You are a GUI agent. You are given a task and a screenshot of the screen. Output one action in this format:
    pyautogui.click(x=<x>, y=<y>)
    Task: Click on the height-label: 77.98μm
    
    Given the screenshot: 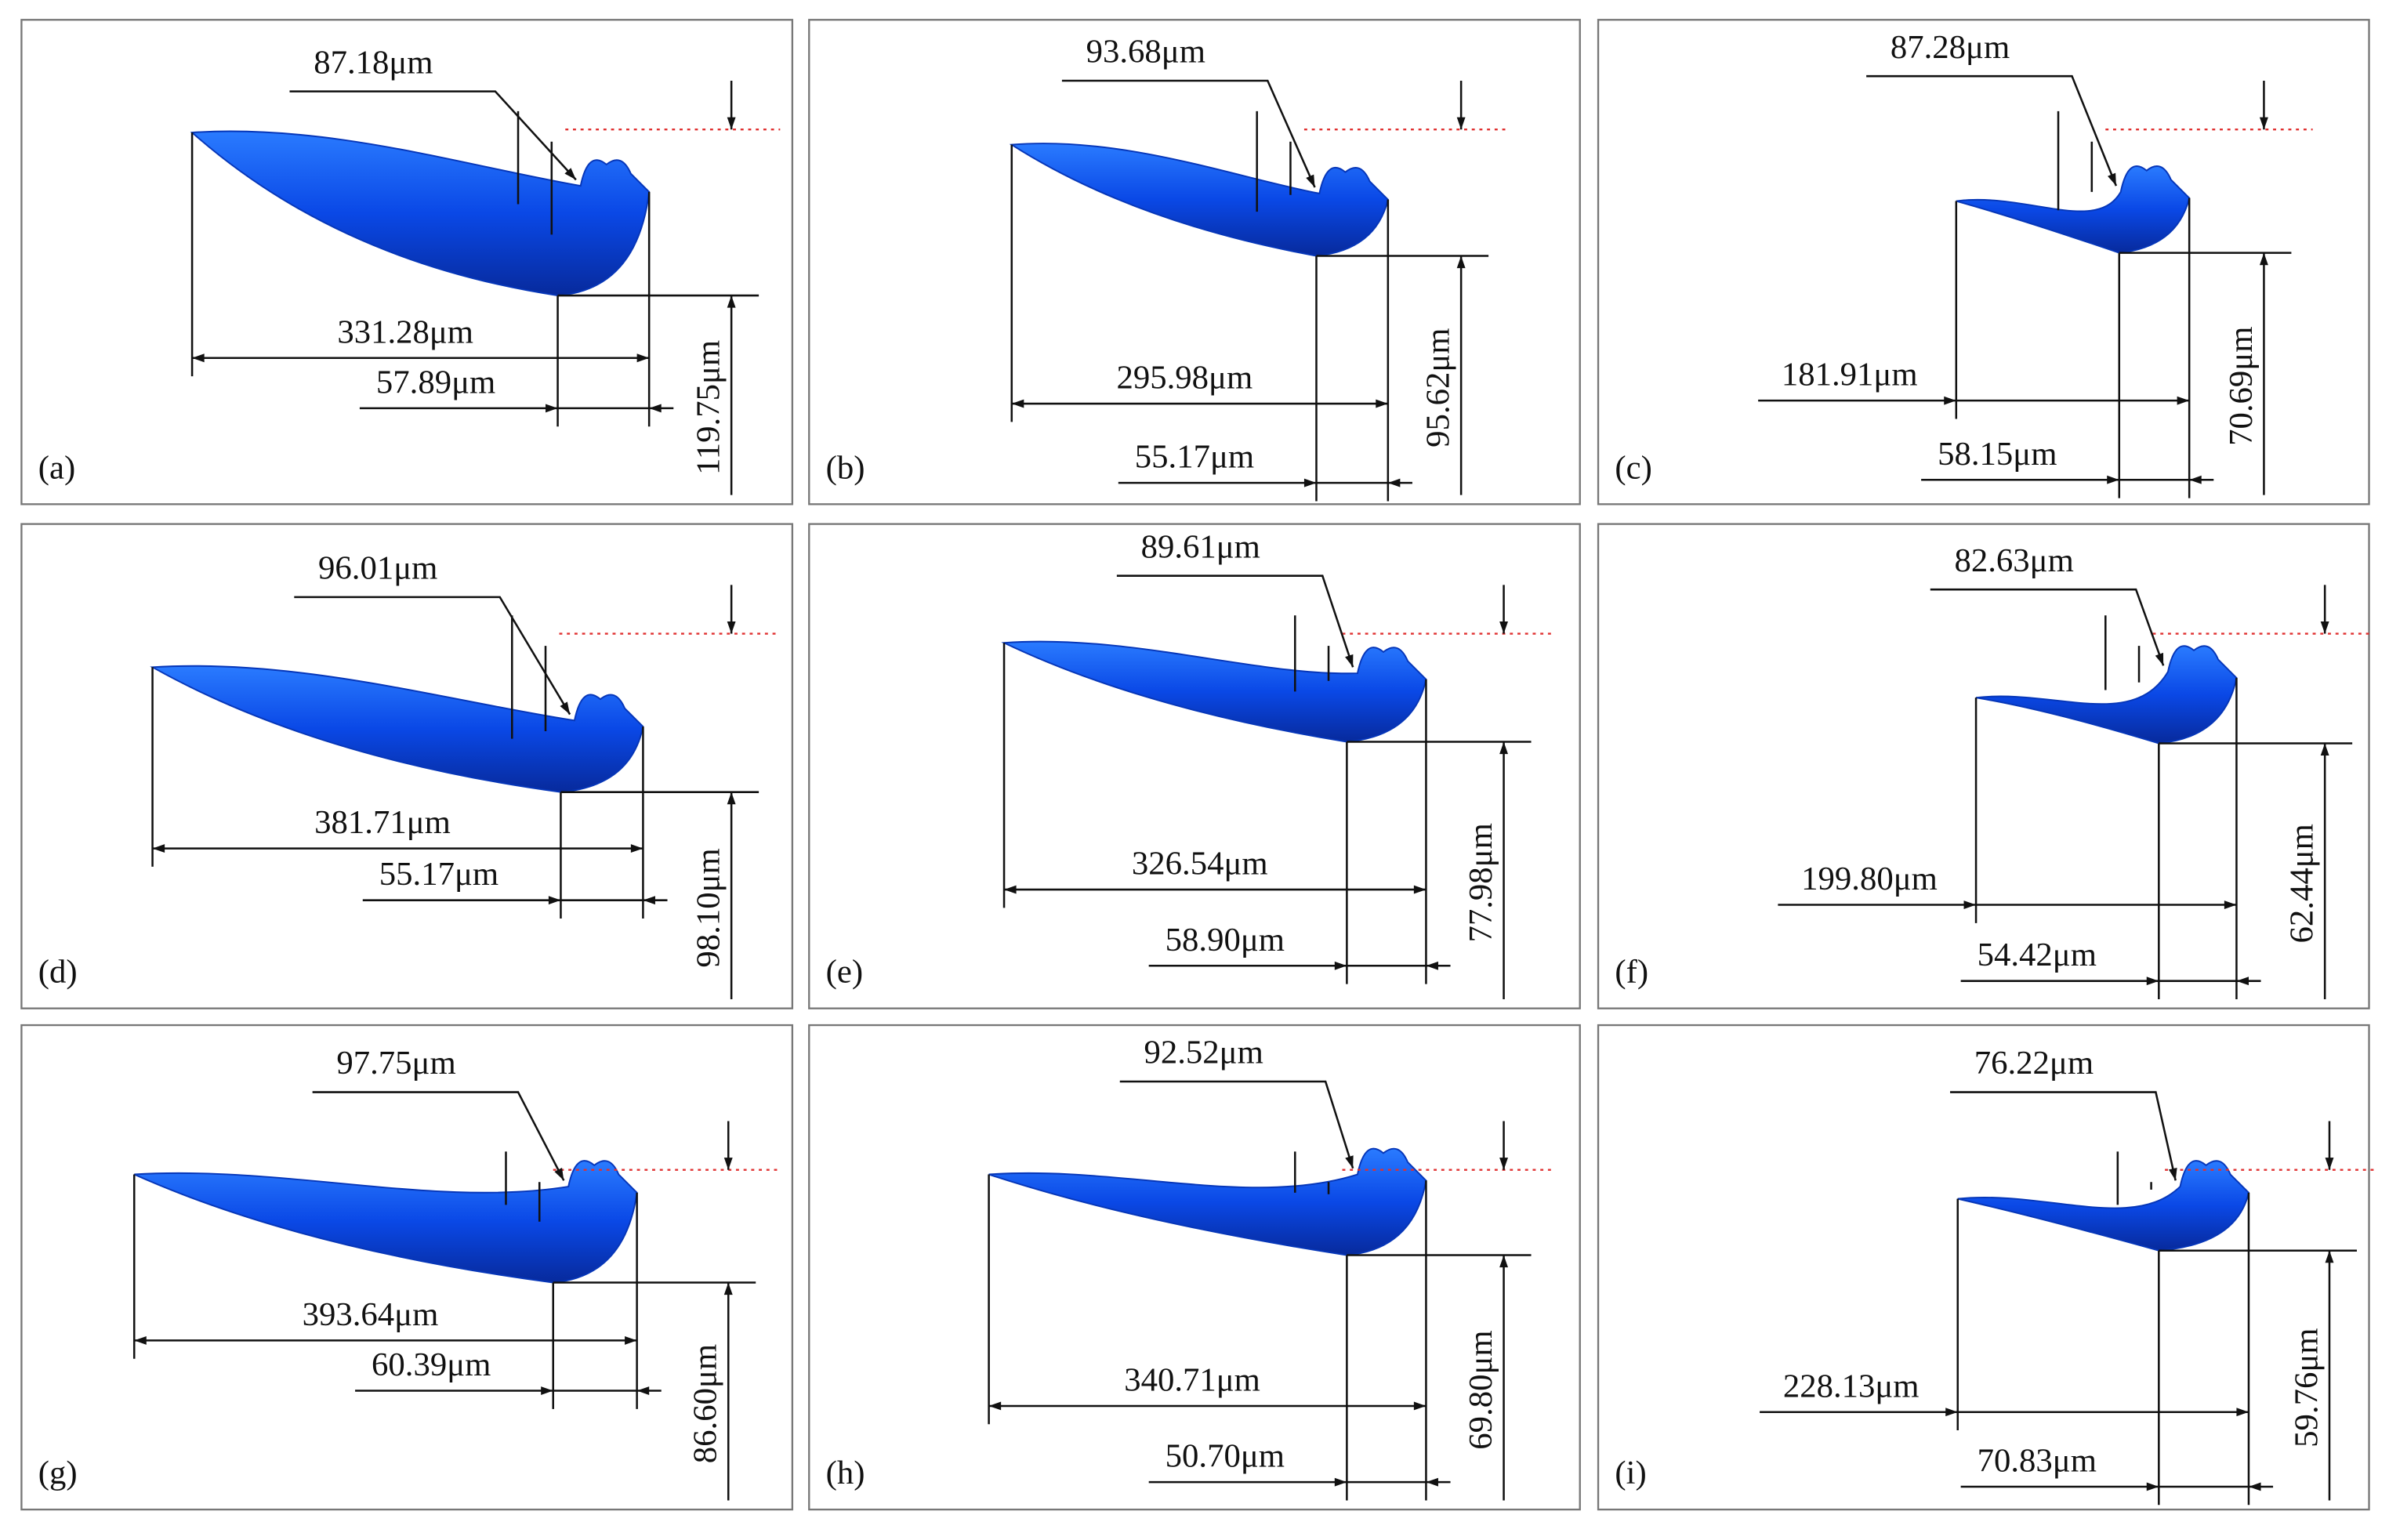 What is the action you would take?
    pyautogui.click(x=1481, y=882)
    